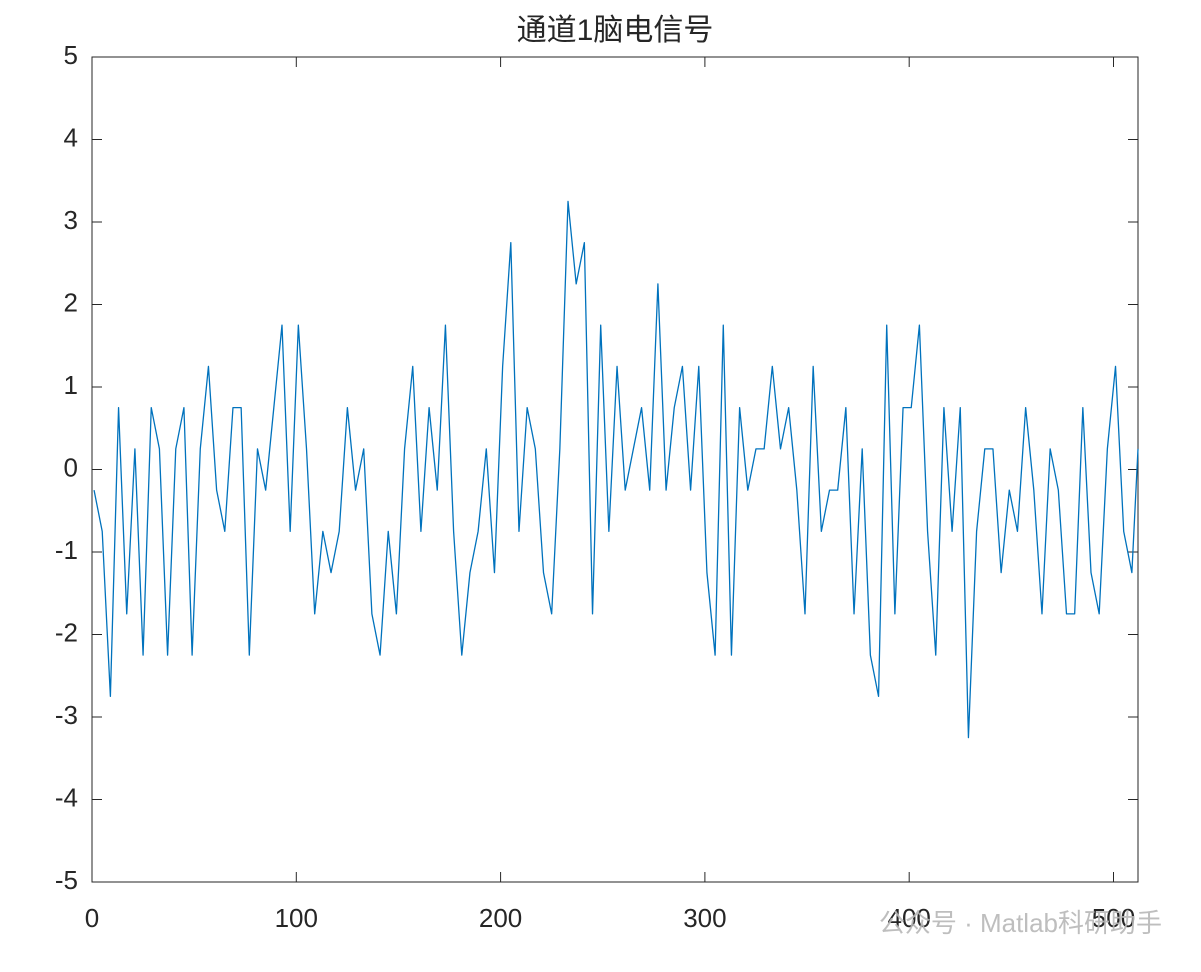 This screenshot has width=1201, height=972. Describe the element at coordinates (66, 880) in the screenshot. I see `y-tick-label: -5` at that location.